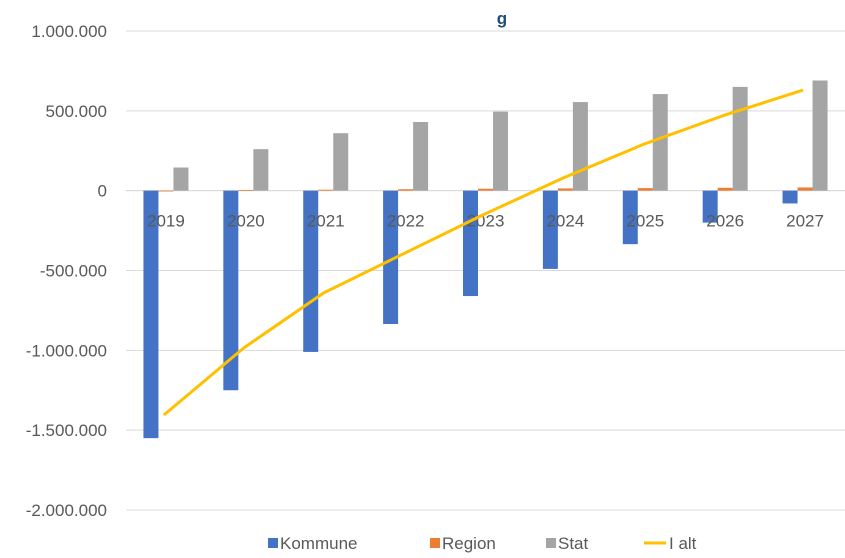  I want to click on y-tick-label: 1.000.000, so click(69, 31).